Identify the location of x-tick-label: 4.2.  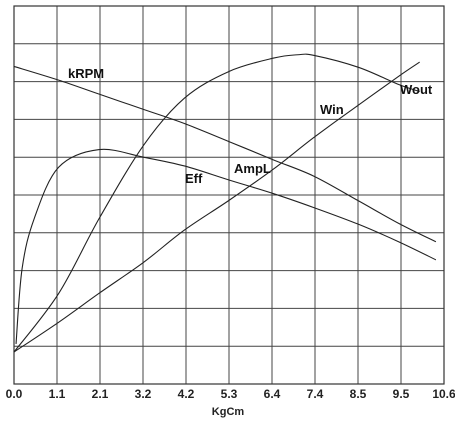
(186, 394).